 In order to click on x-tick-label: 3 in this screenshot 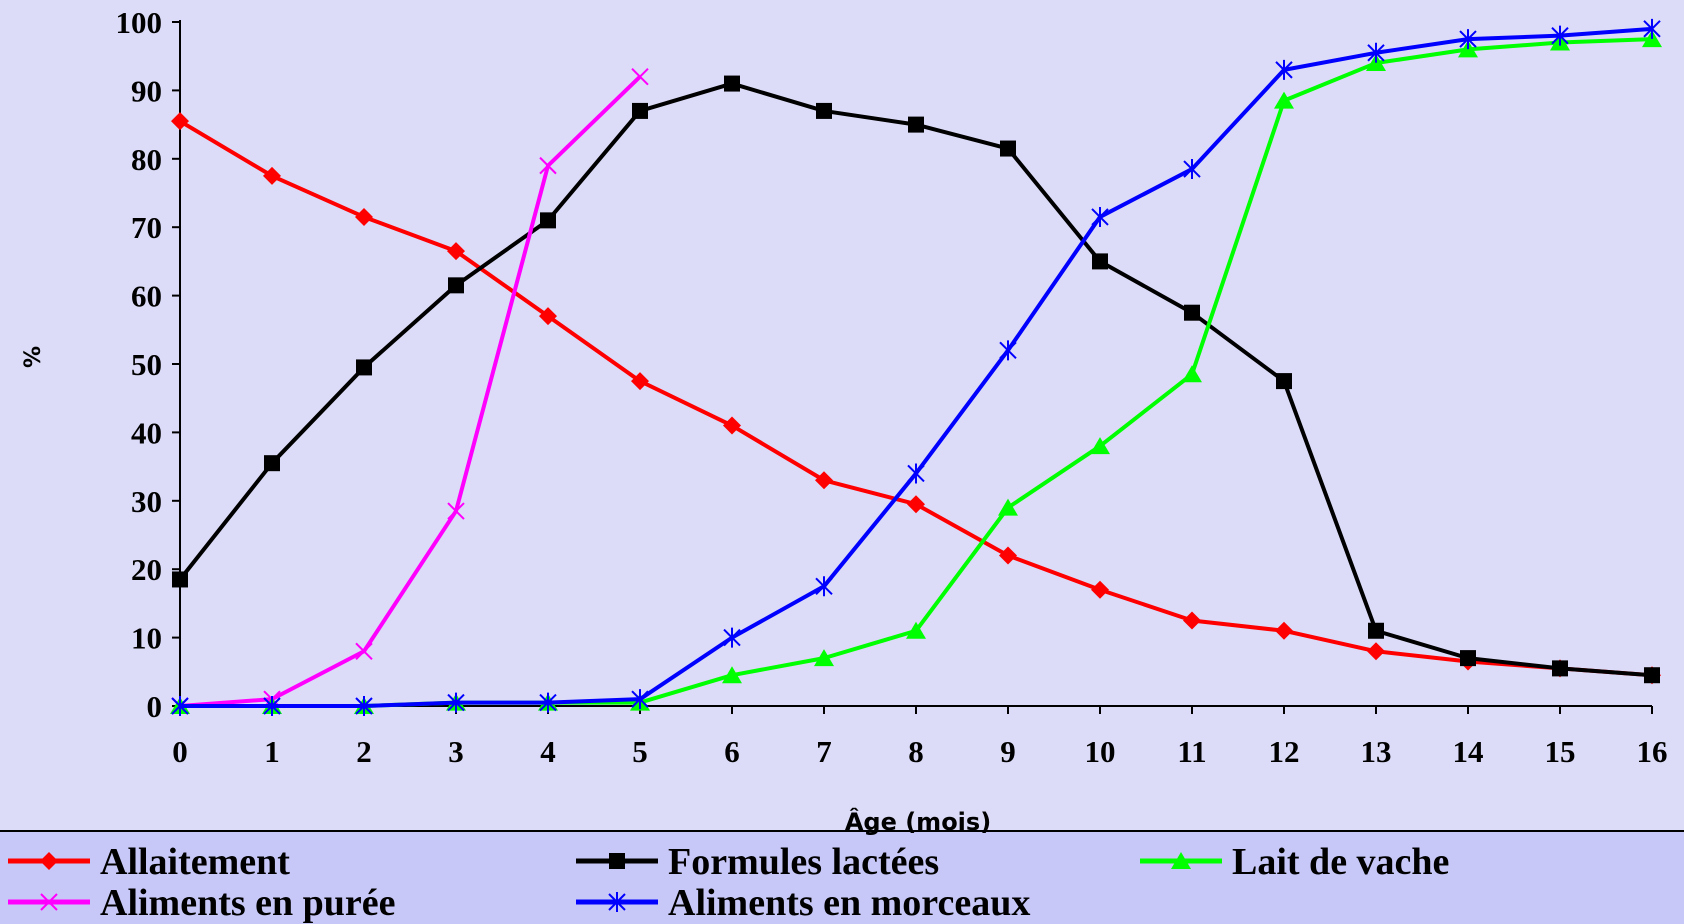, I will do `click(456, 751)`.